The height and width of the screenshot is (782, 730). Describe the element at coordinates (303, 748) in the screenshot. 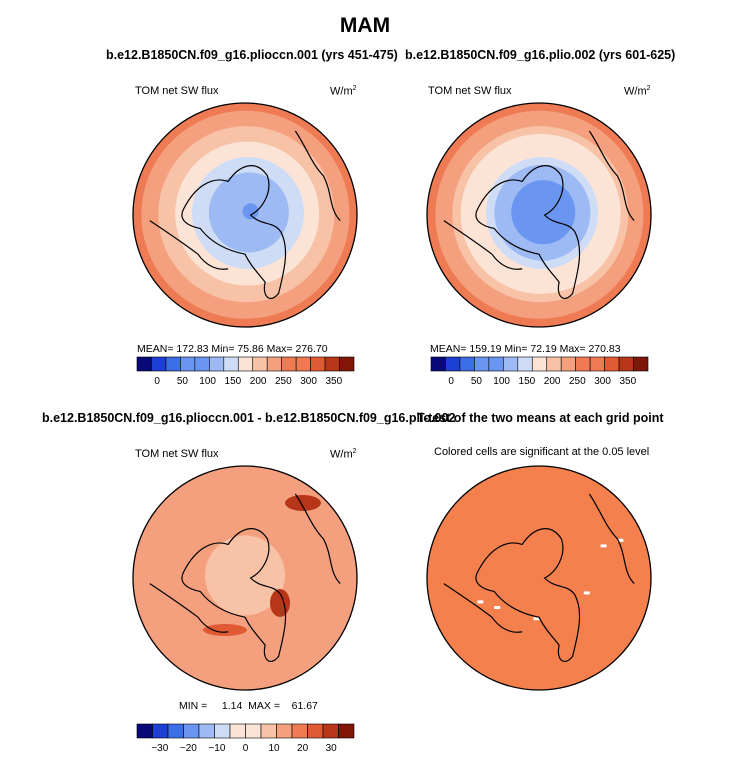

I see `colorbar-tick-label: 20` at that location.